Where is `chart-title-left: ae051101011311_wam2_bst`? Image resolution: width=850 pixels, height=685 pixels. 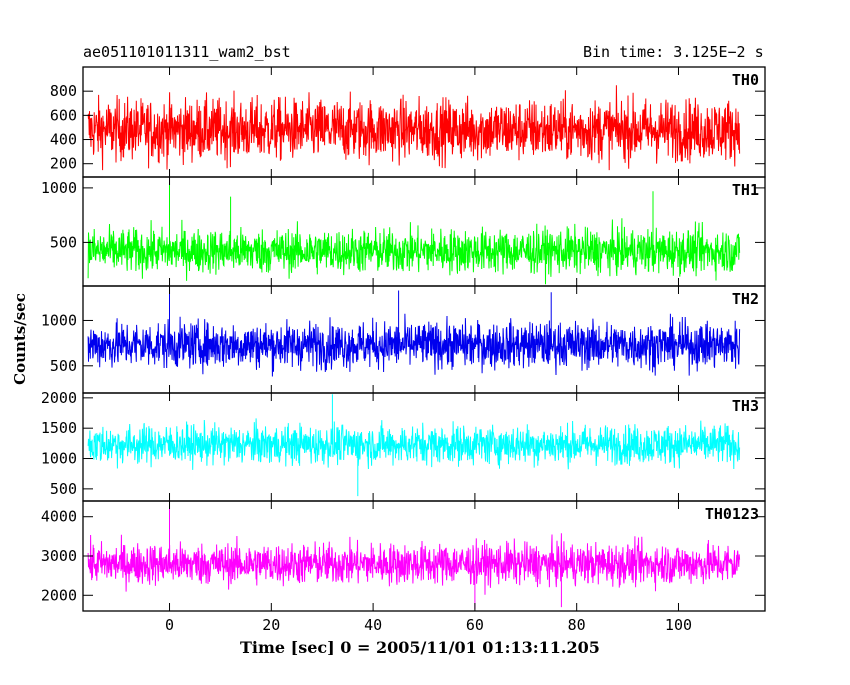 chart-title-left: ae051101011311_wam2_bst is located at coordinates (187, 52).